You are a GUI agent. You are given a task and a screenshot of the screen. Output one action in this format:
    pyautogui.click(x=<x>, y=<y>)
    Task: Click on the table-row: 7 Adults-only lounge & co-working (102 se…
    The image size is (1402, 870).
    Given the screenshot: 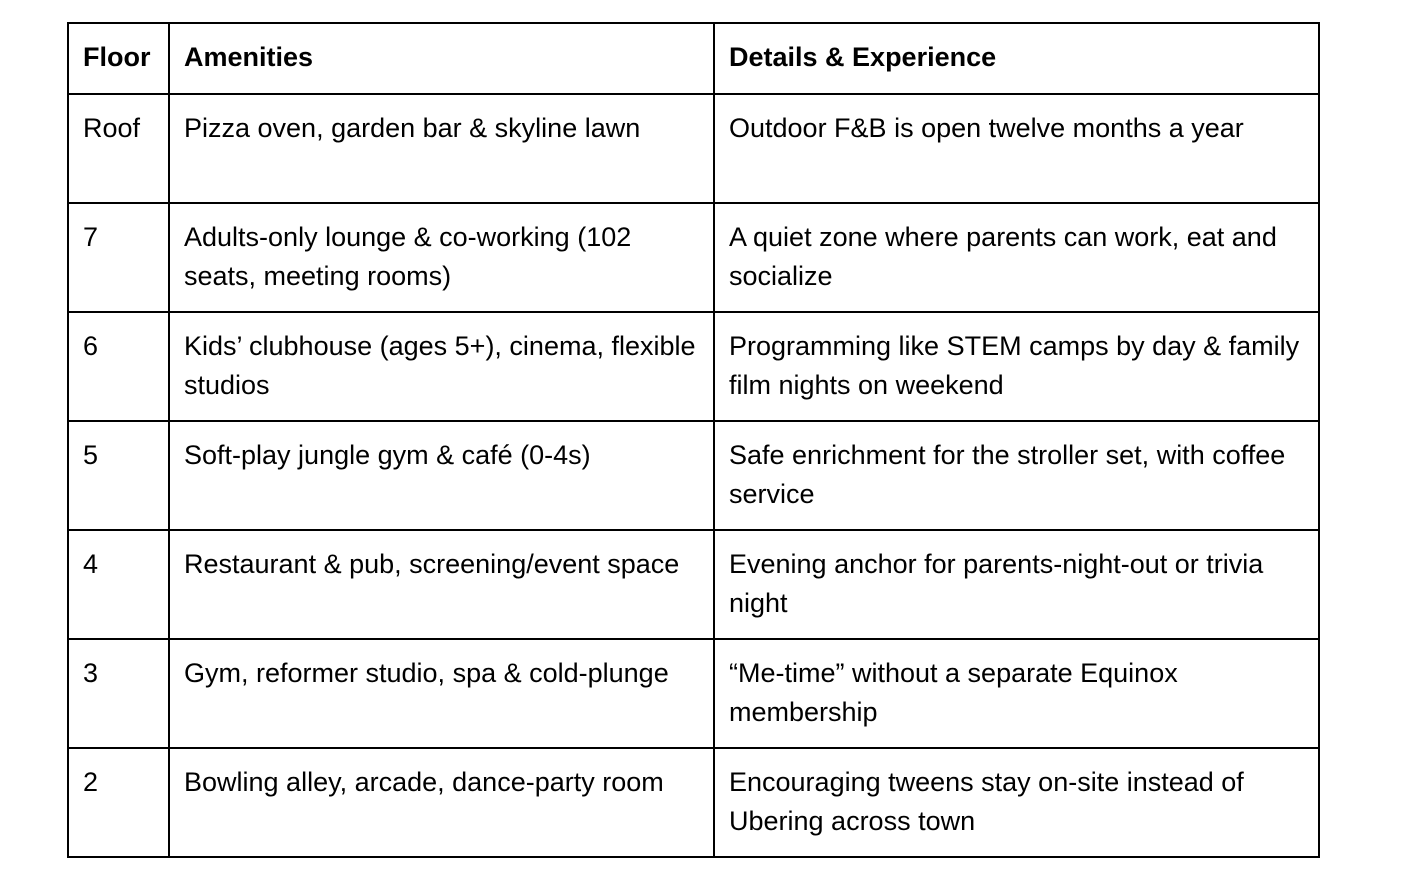 What is the action you would take?
    pyautogui.click(x=693, y=257)
    